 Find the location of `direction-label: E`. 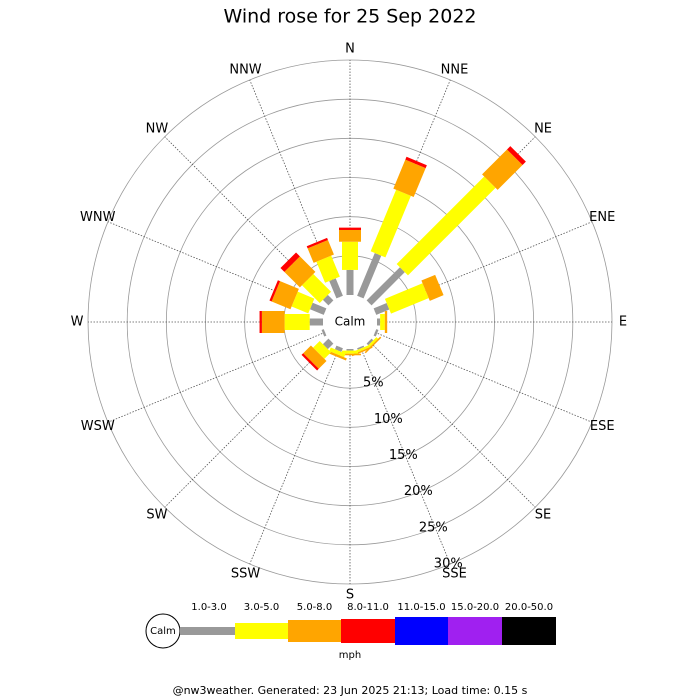

direction-label: E is located at coordinates (623, 322).